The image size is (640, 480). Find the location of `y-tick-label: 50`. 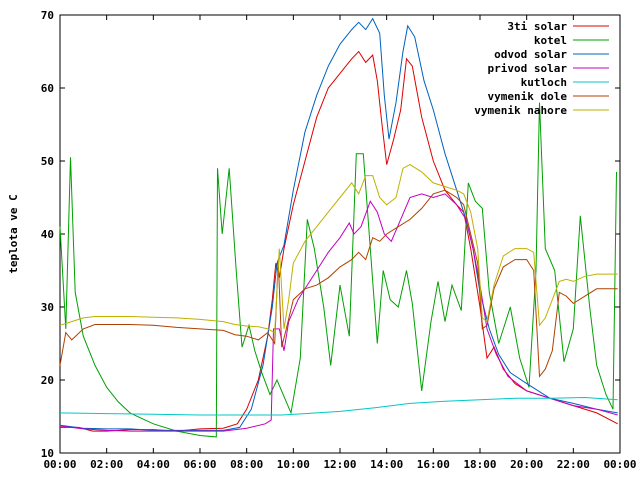

y-tick-label: 50 is located at coordinates (47, 161).